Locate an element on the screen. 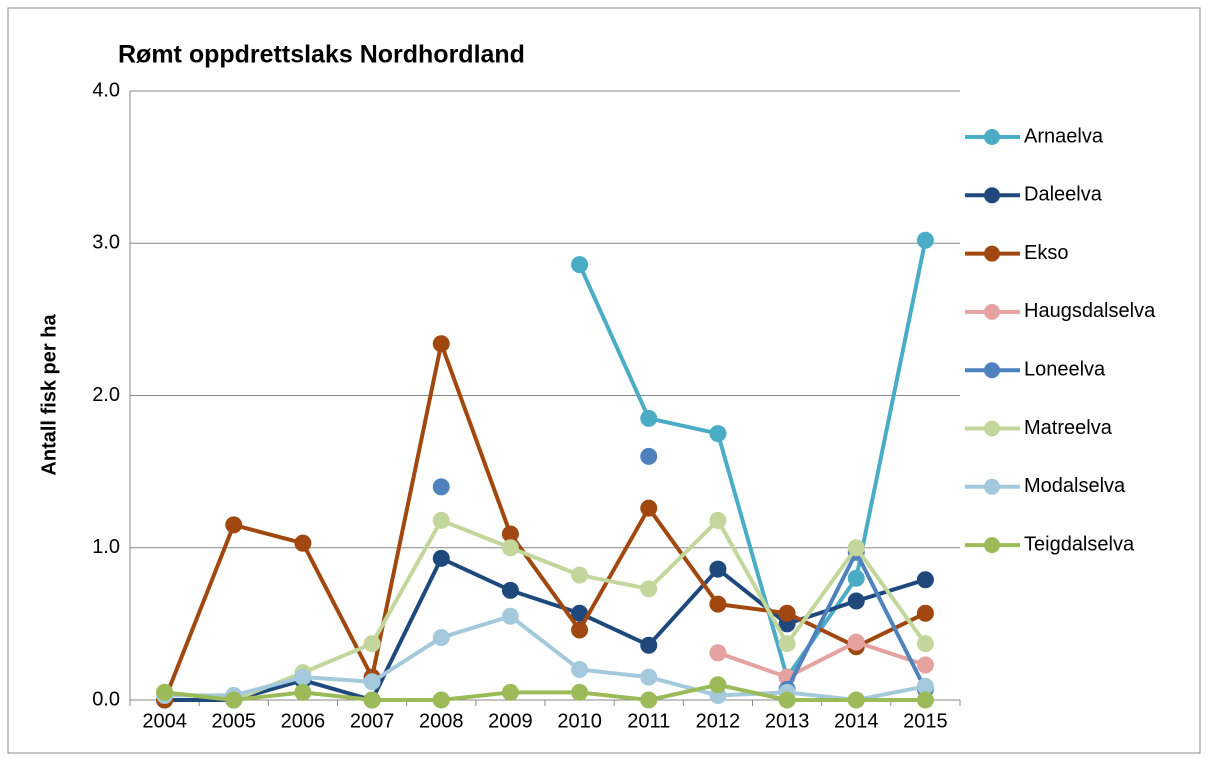 This screenshot has width=1208, height=760. legend-label: Matreelva is located at coordinates (1068, 428).